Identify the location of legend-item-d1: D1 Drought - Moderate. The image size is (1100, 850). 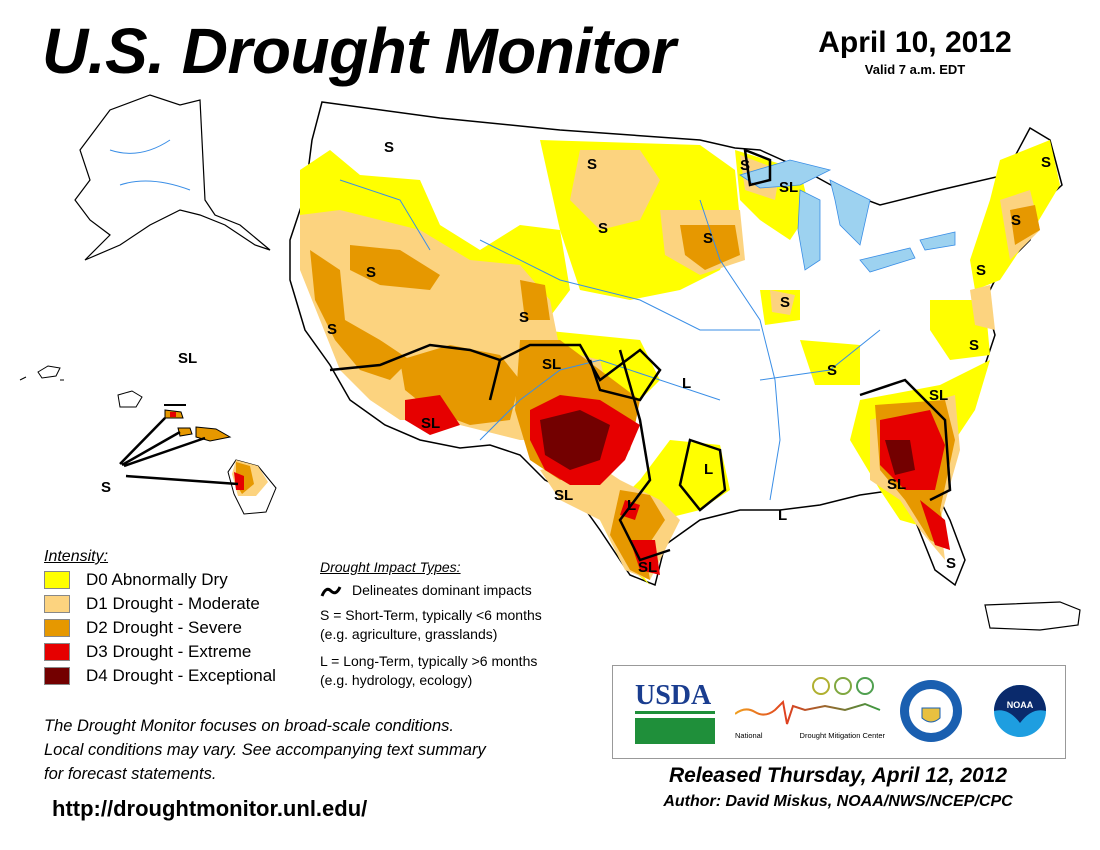
(160, 604).